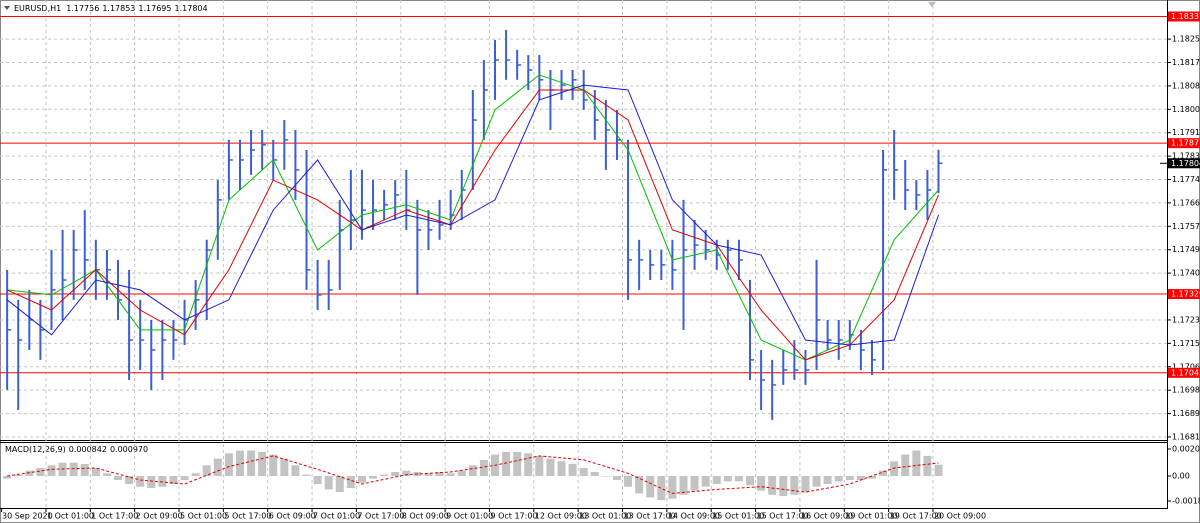  Describe the element at coordinates (425, 516) in the screenshot. I see `x-tick-label: 8 Oct 09:00` at that location.